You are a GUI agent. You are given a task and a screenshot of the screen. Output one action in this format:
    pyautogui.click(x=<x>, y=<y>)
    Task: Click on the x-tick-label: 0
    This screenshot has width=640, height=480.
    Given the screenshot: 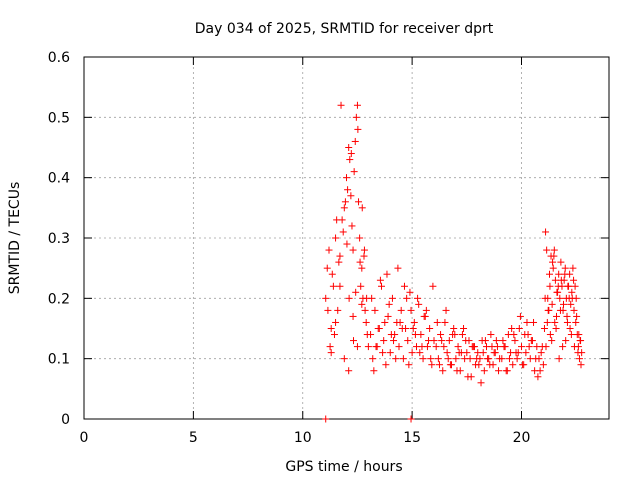 What is the action you would take?
    pyautogui.click(x=84, y=438)
    